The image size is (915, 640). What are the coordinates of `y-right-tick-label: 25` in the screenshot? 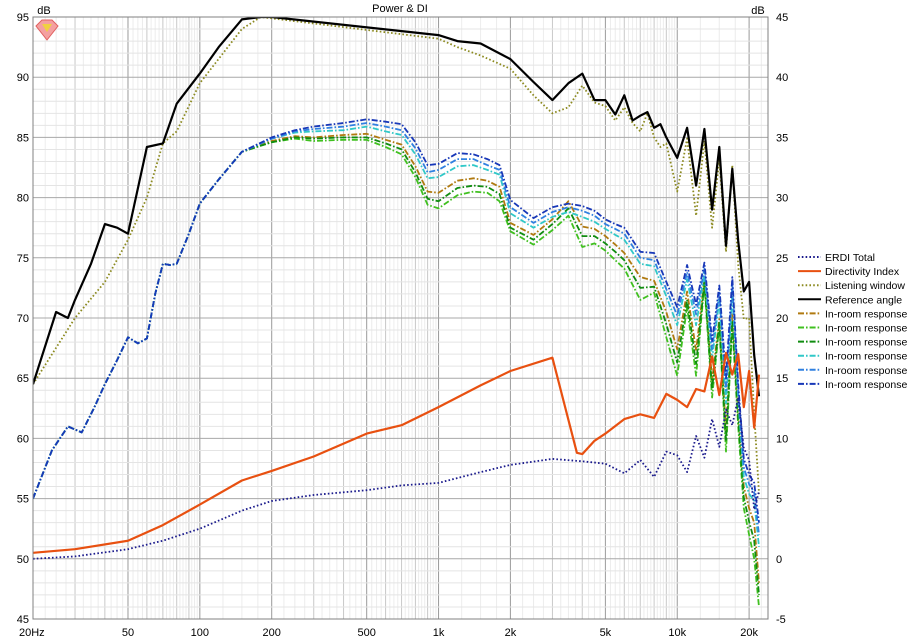 It's located at (782, 259).